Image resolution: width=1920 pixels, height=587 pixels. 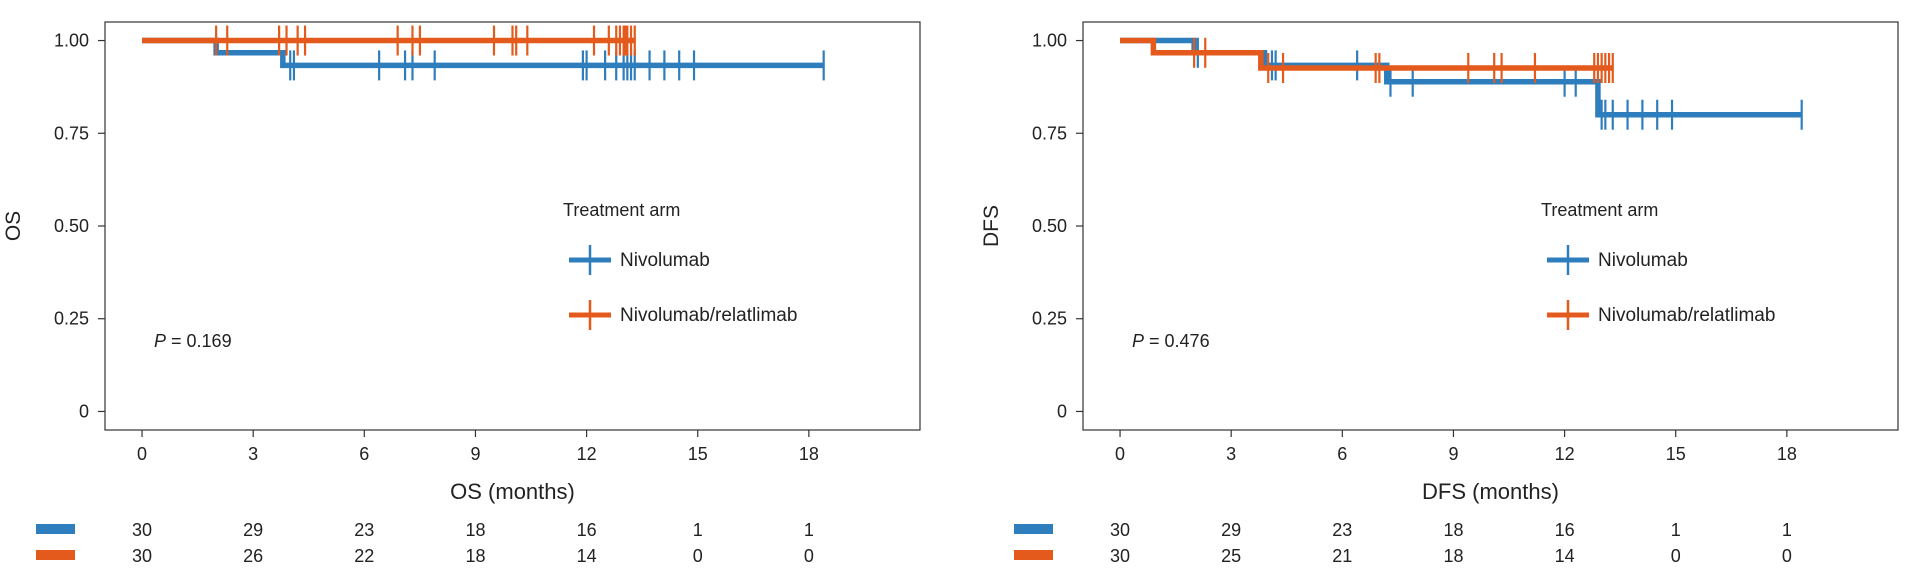 I want to click on p-value-annotation: P = 0.169, so click(x=193, y=341).